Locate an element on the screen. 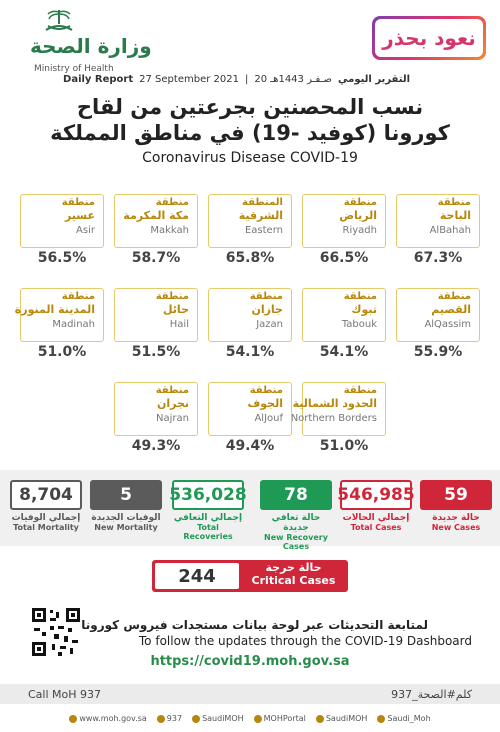 This screenshot has width=500, height=732. social-link: www.moh.gov.sa is located at coordinates (108, 718).